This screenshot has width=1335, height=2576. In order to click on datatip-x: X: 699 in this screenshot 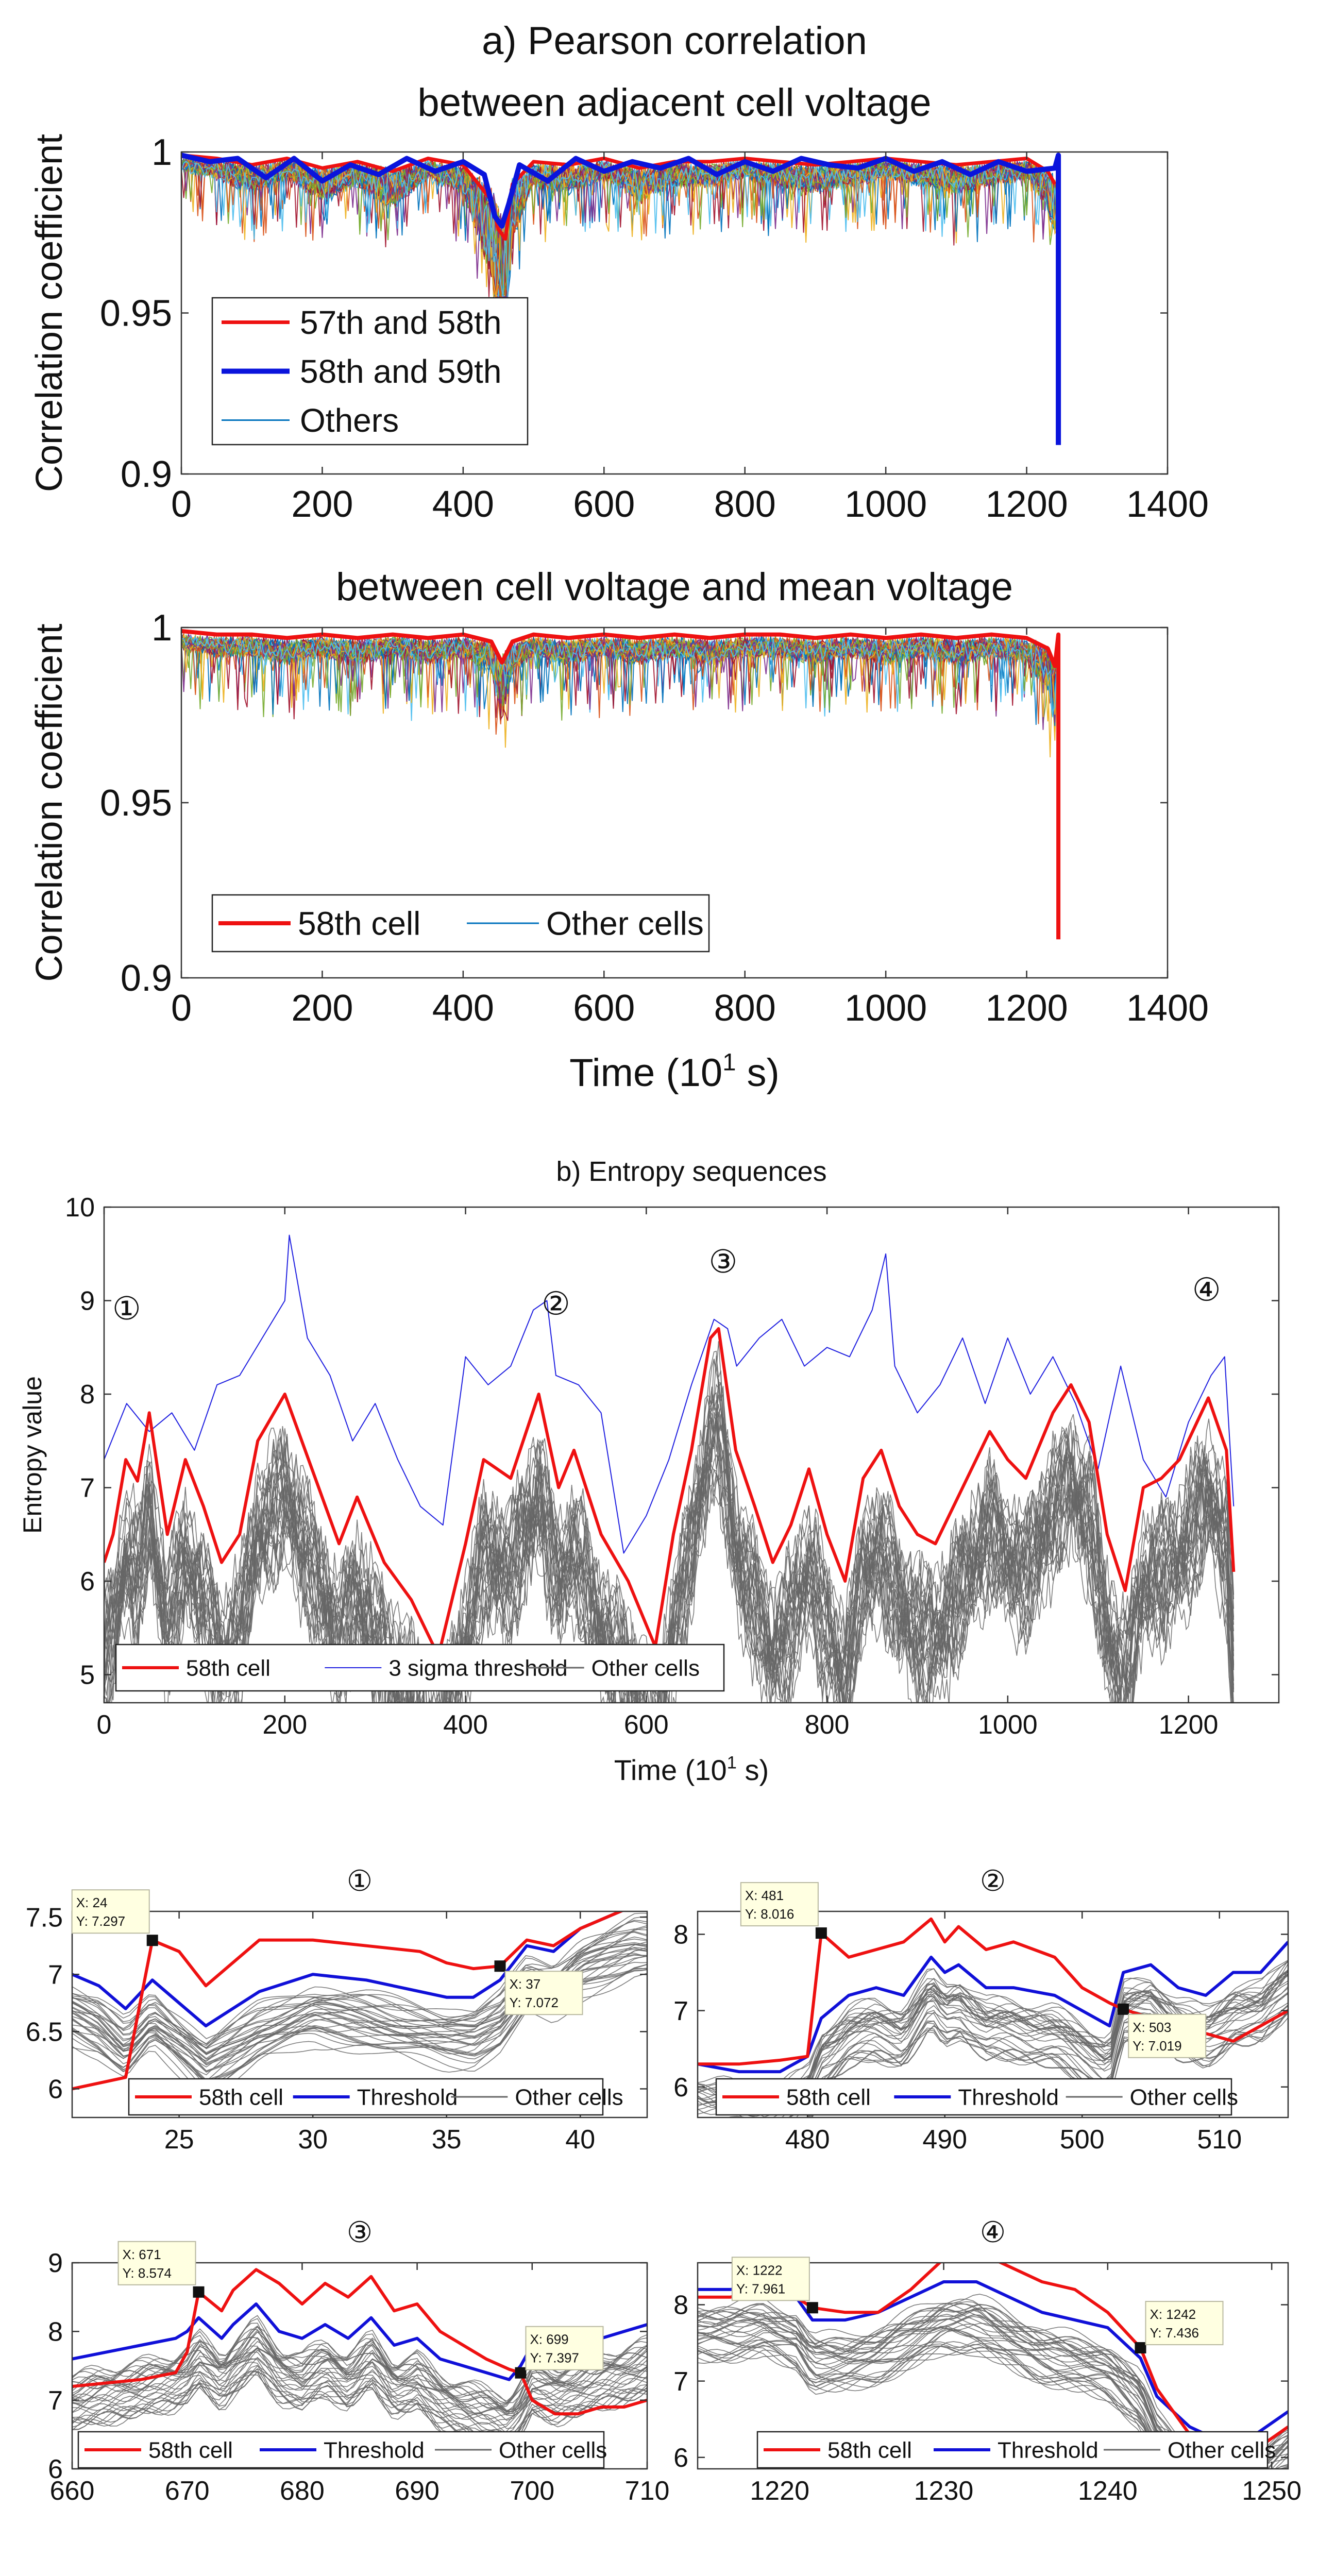, I will do `click(549, 2339)`.